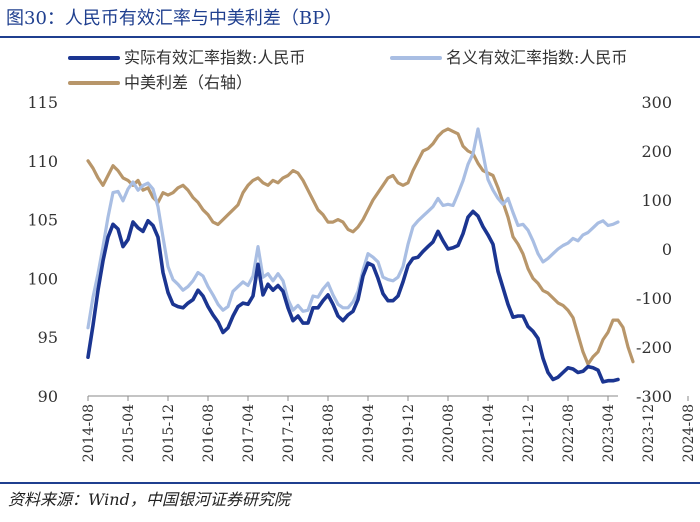 Image resolution: width=700 pixels, height=522 pixels. I want to click on x-tick-label: 2017-12, so click(289, 433).